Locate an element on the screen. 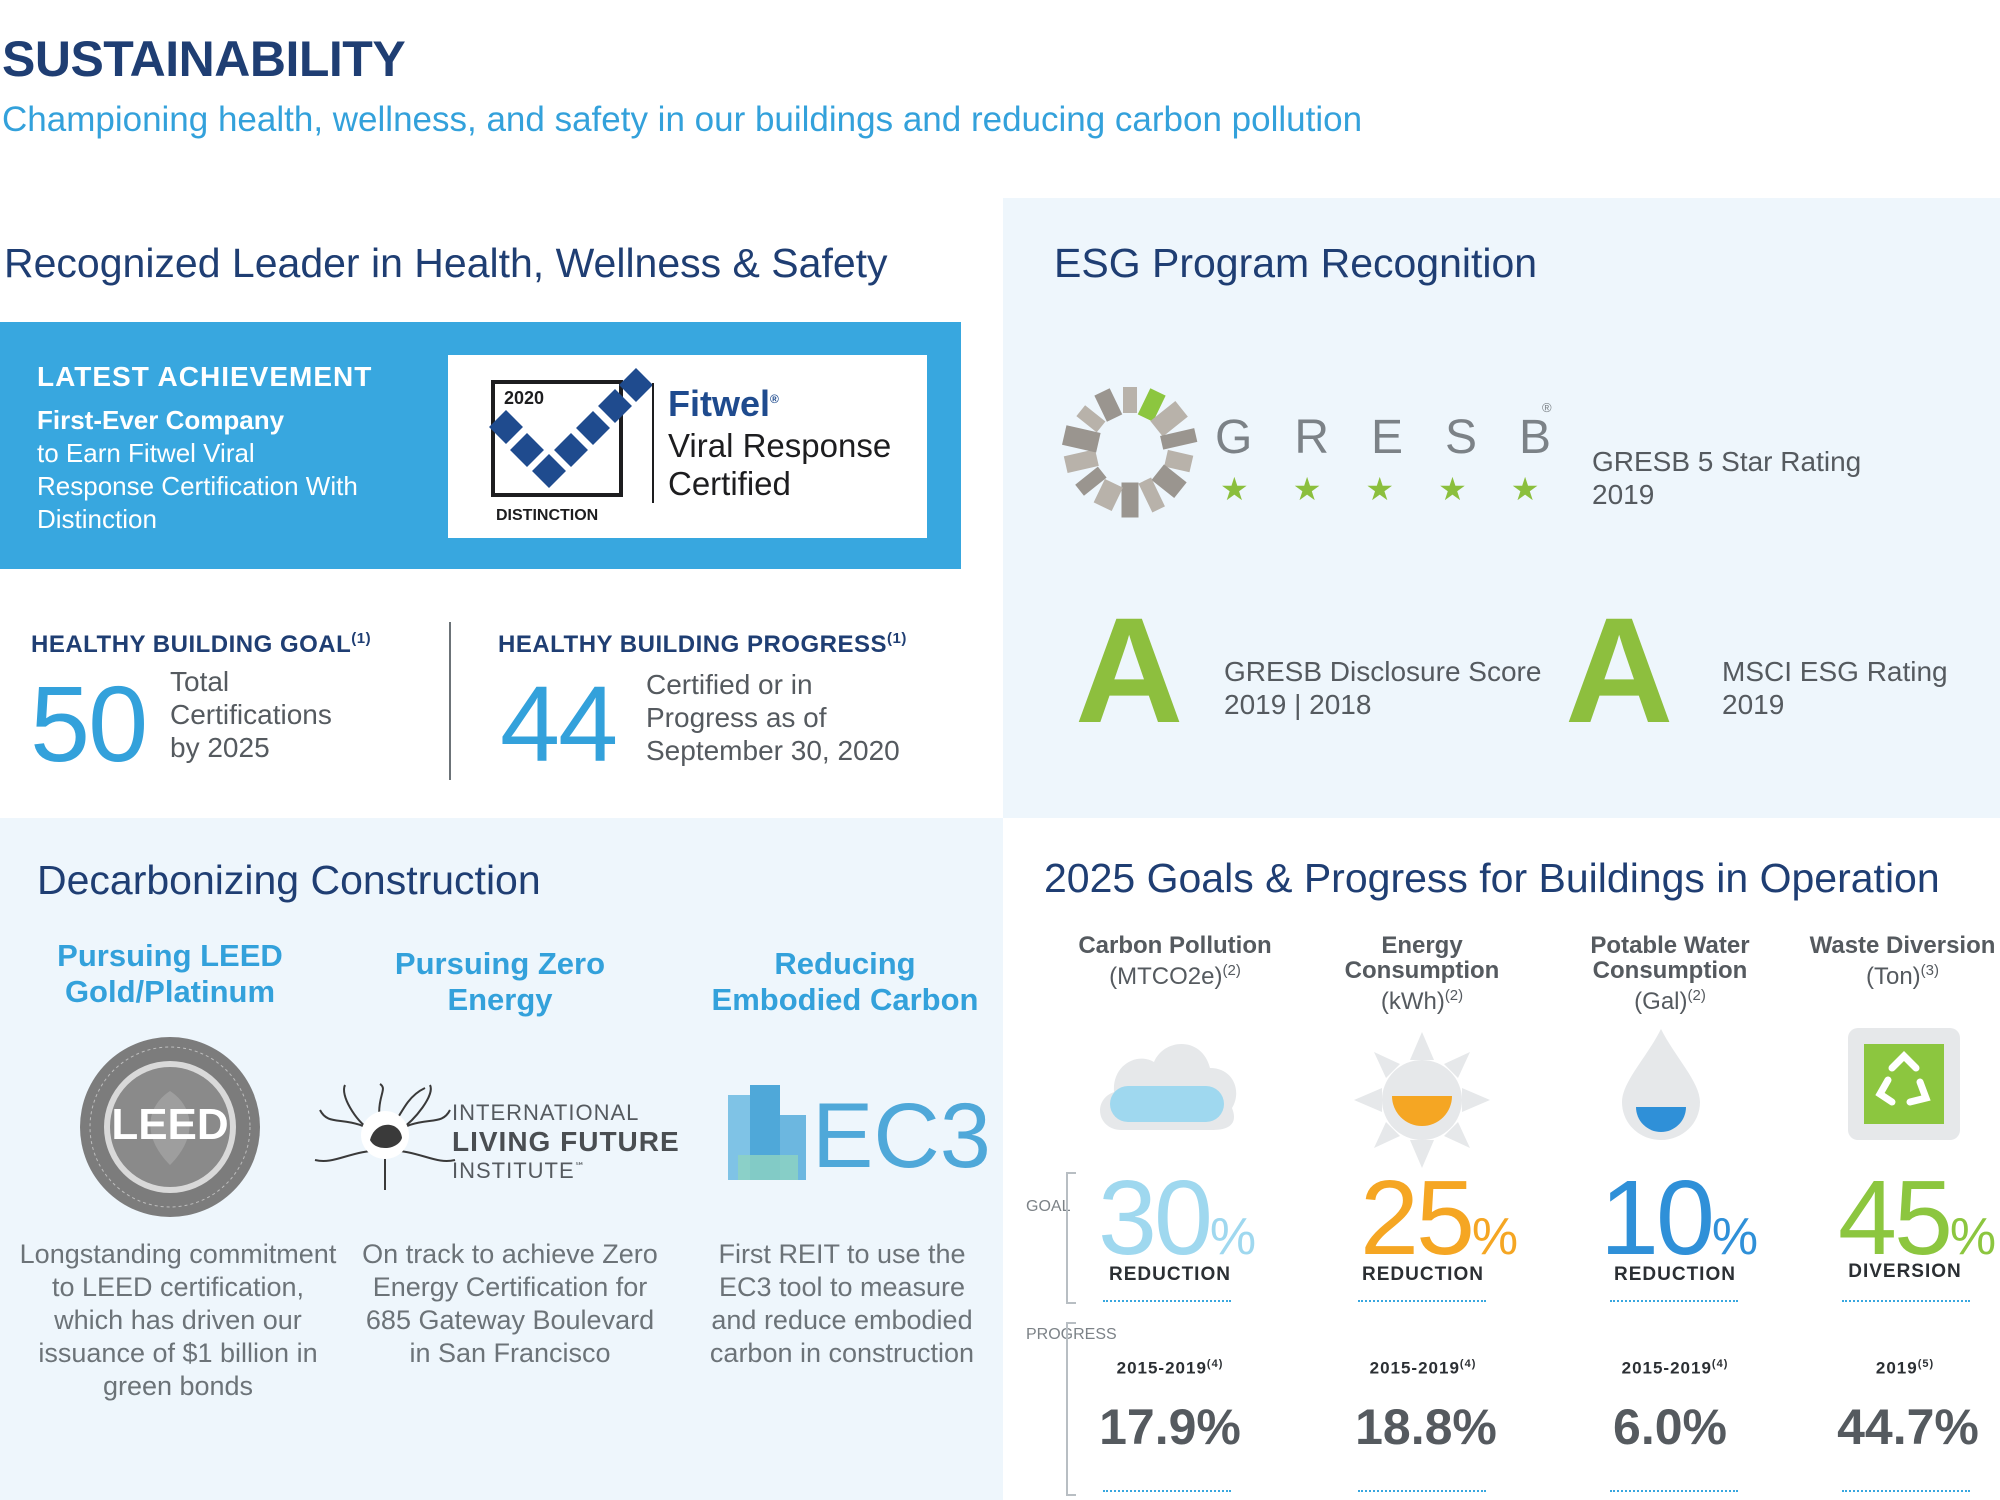 The image size is (2000, 1500). goal-col-waste-period: 2019(5) is located at coordinates (1905, 1368).